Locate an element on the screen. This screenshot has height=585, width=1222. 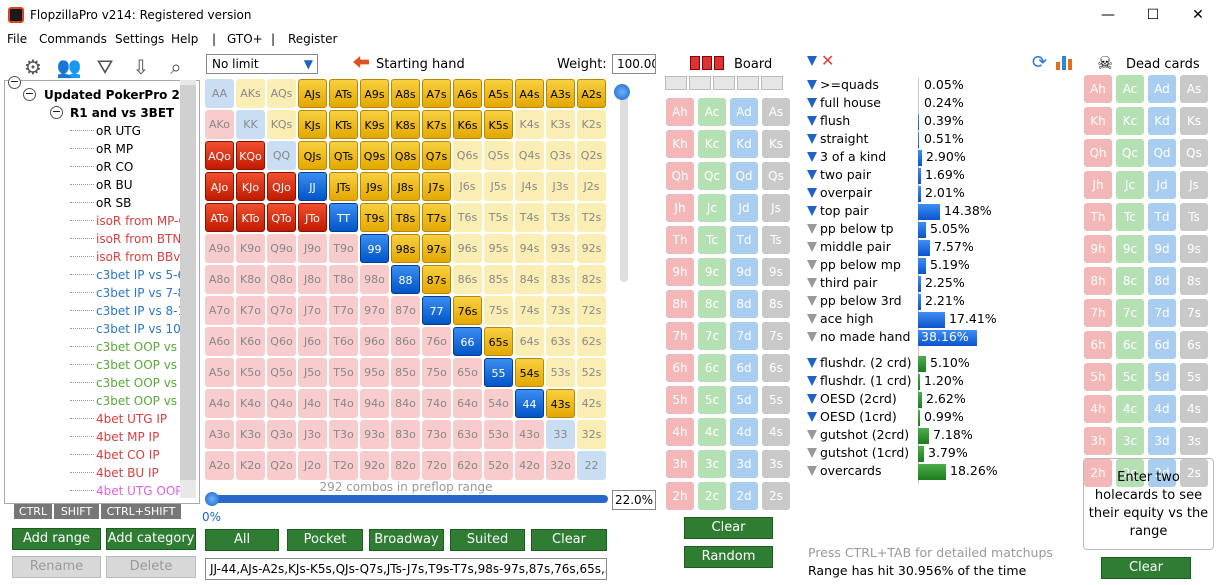
dead-card-3c: 3c is located at coordinates (1130, 441).